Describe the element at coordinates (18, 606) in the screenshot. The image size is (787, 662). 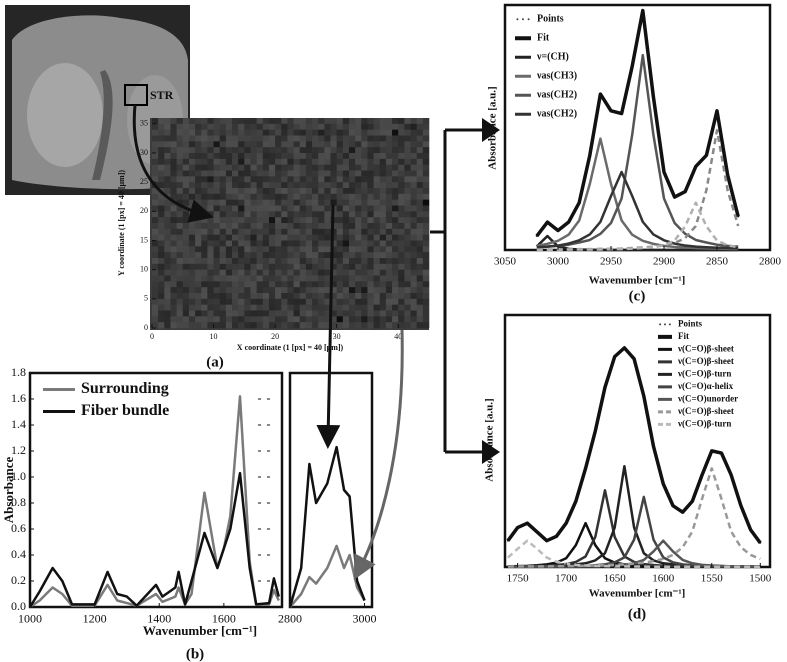
I see `y-tick-label: 0.0` at that location.